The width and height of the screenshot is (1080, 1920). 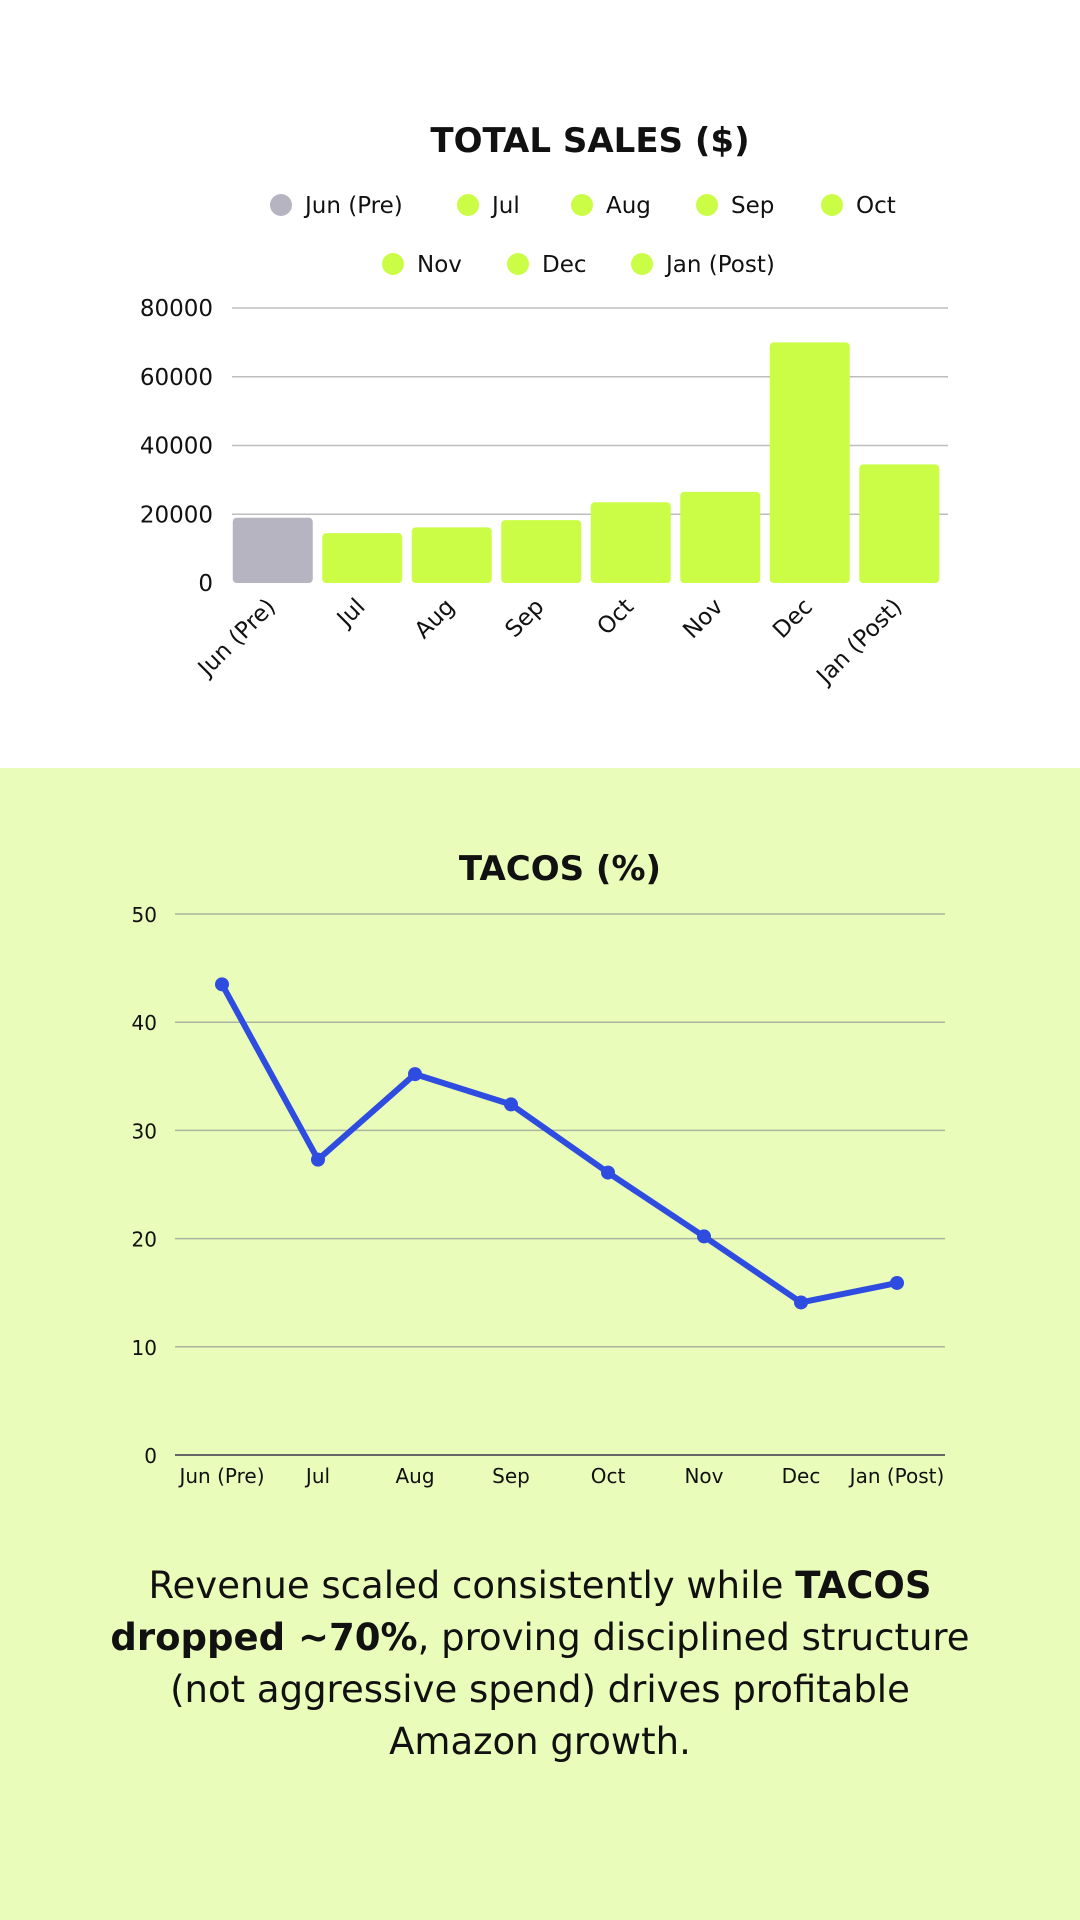 I want to click on legend-label: Oct, so click(x=876, y=206).